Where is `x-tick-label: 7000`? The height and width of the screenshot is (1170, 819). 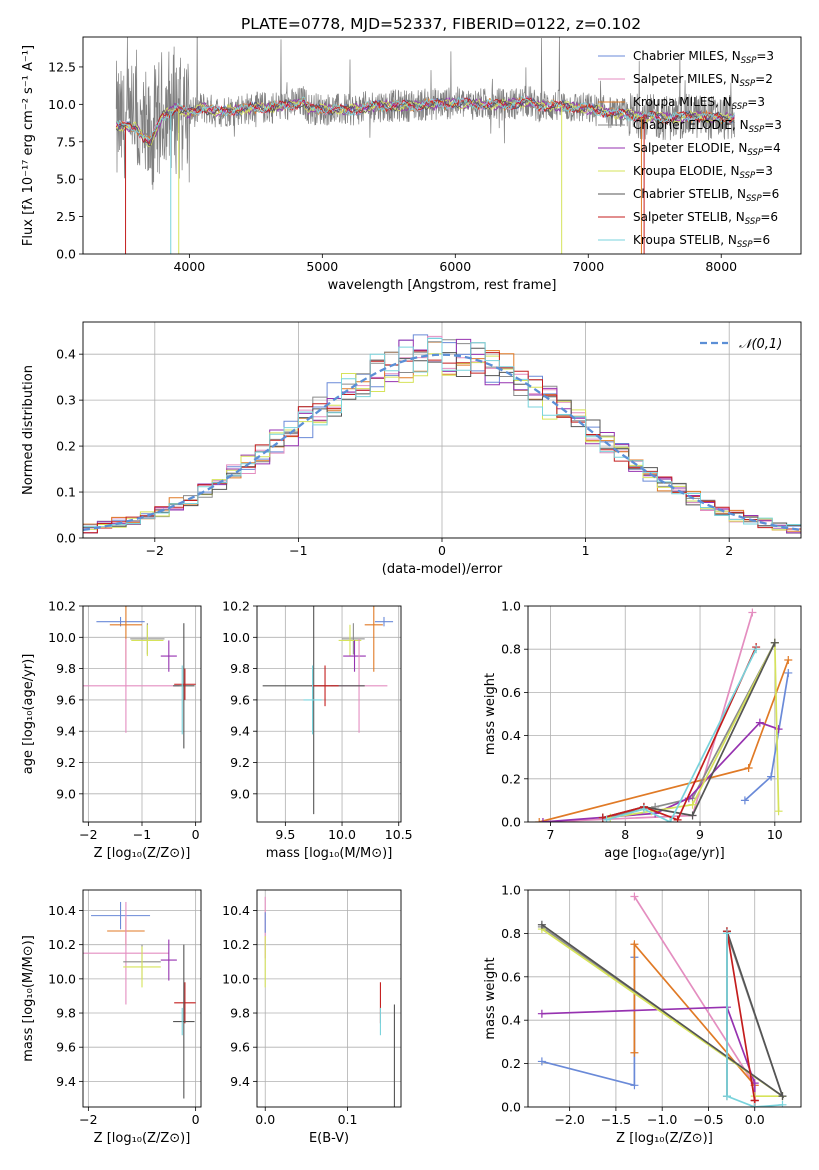
x-tick-label: 7000 is located at coordinates (588, 266).